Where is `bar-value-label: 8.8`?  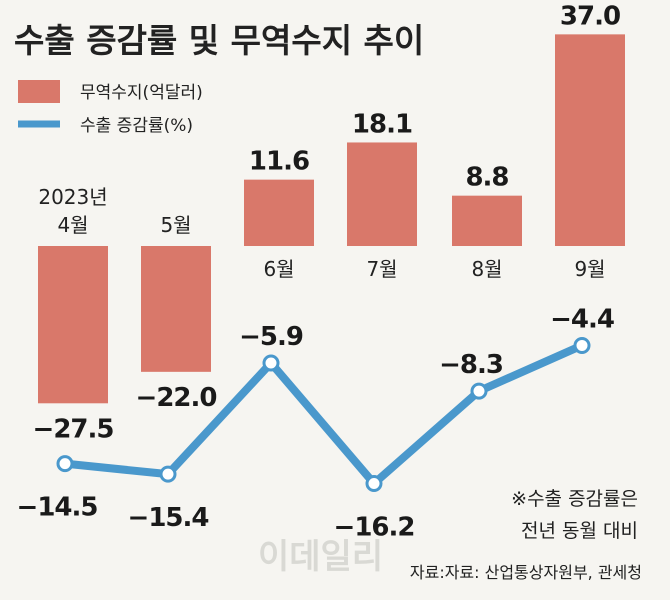 bar-value-label: 8.8 is located at coordinates (486, 178).